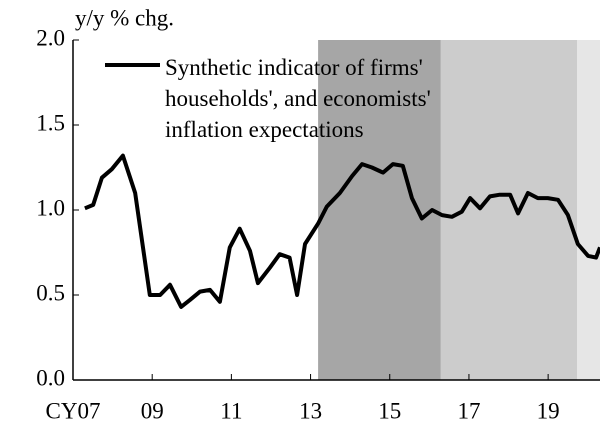 The width and height of the screenshot is (600, 423). What do you see at coordinates (231, 410) in the screenshot?
I see `x-tick-label: 11` at bounding box center [231, 410].